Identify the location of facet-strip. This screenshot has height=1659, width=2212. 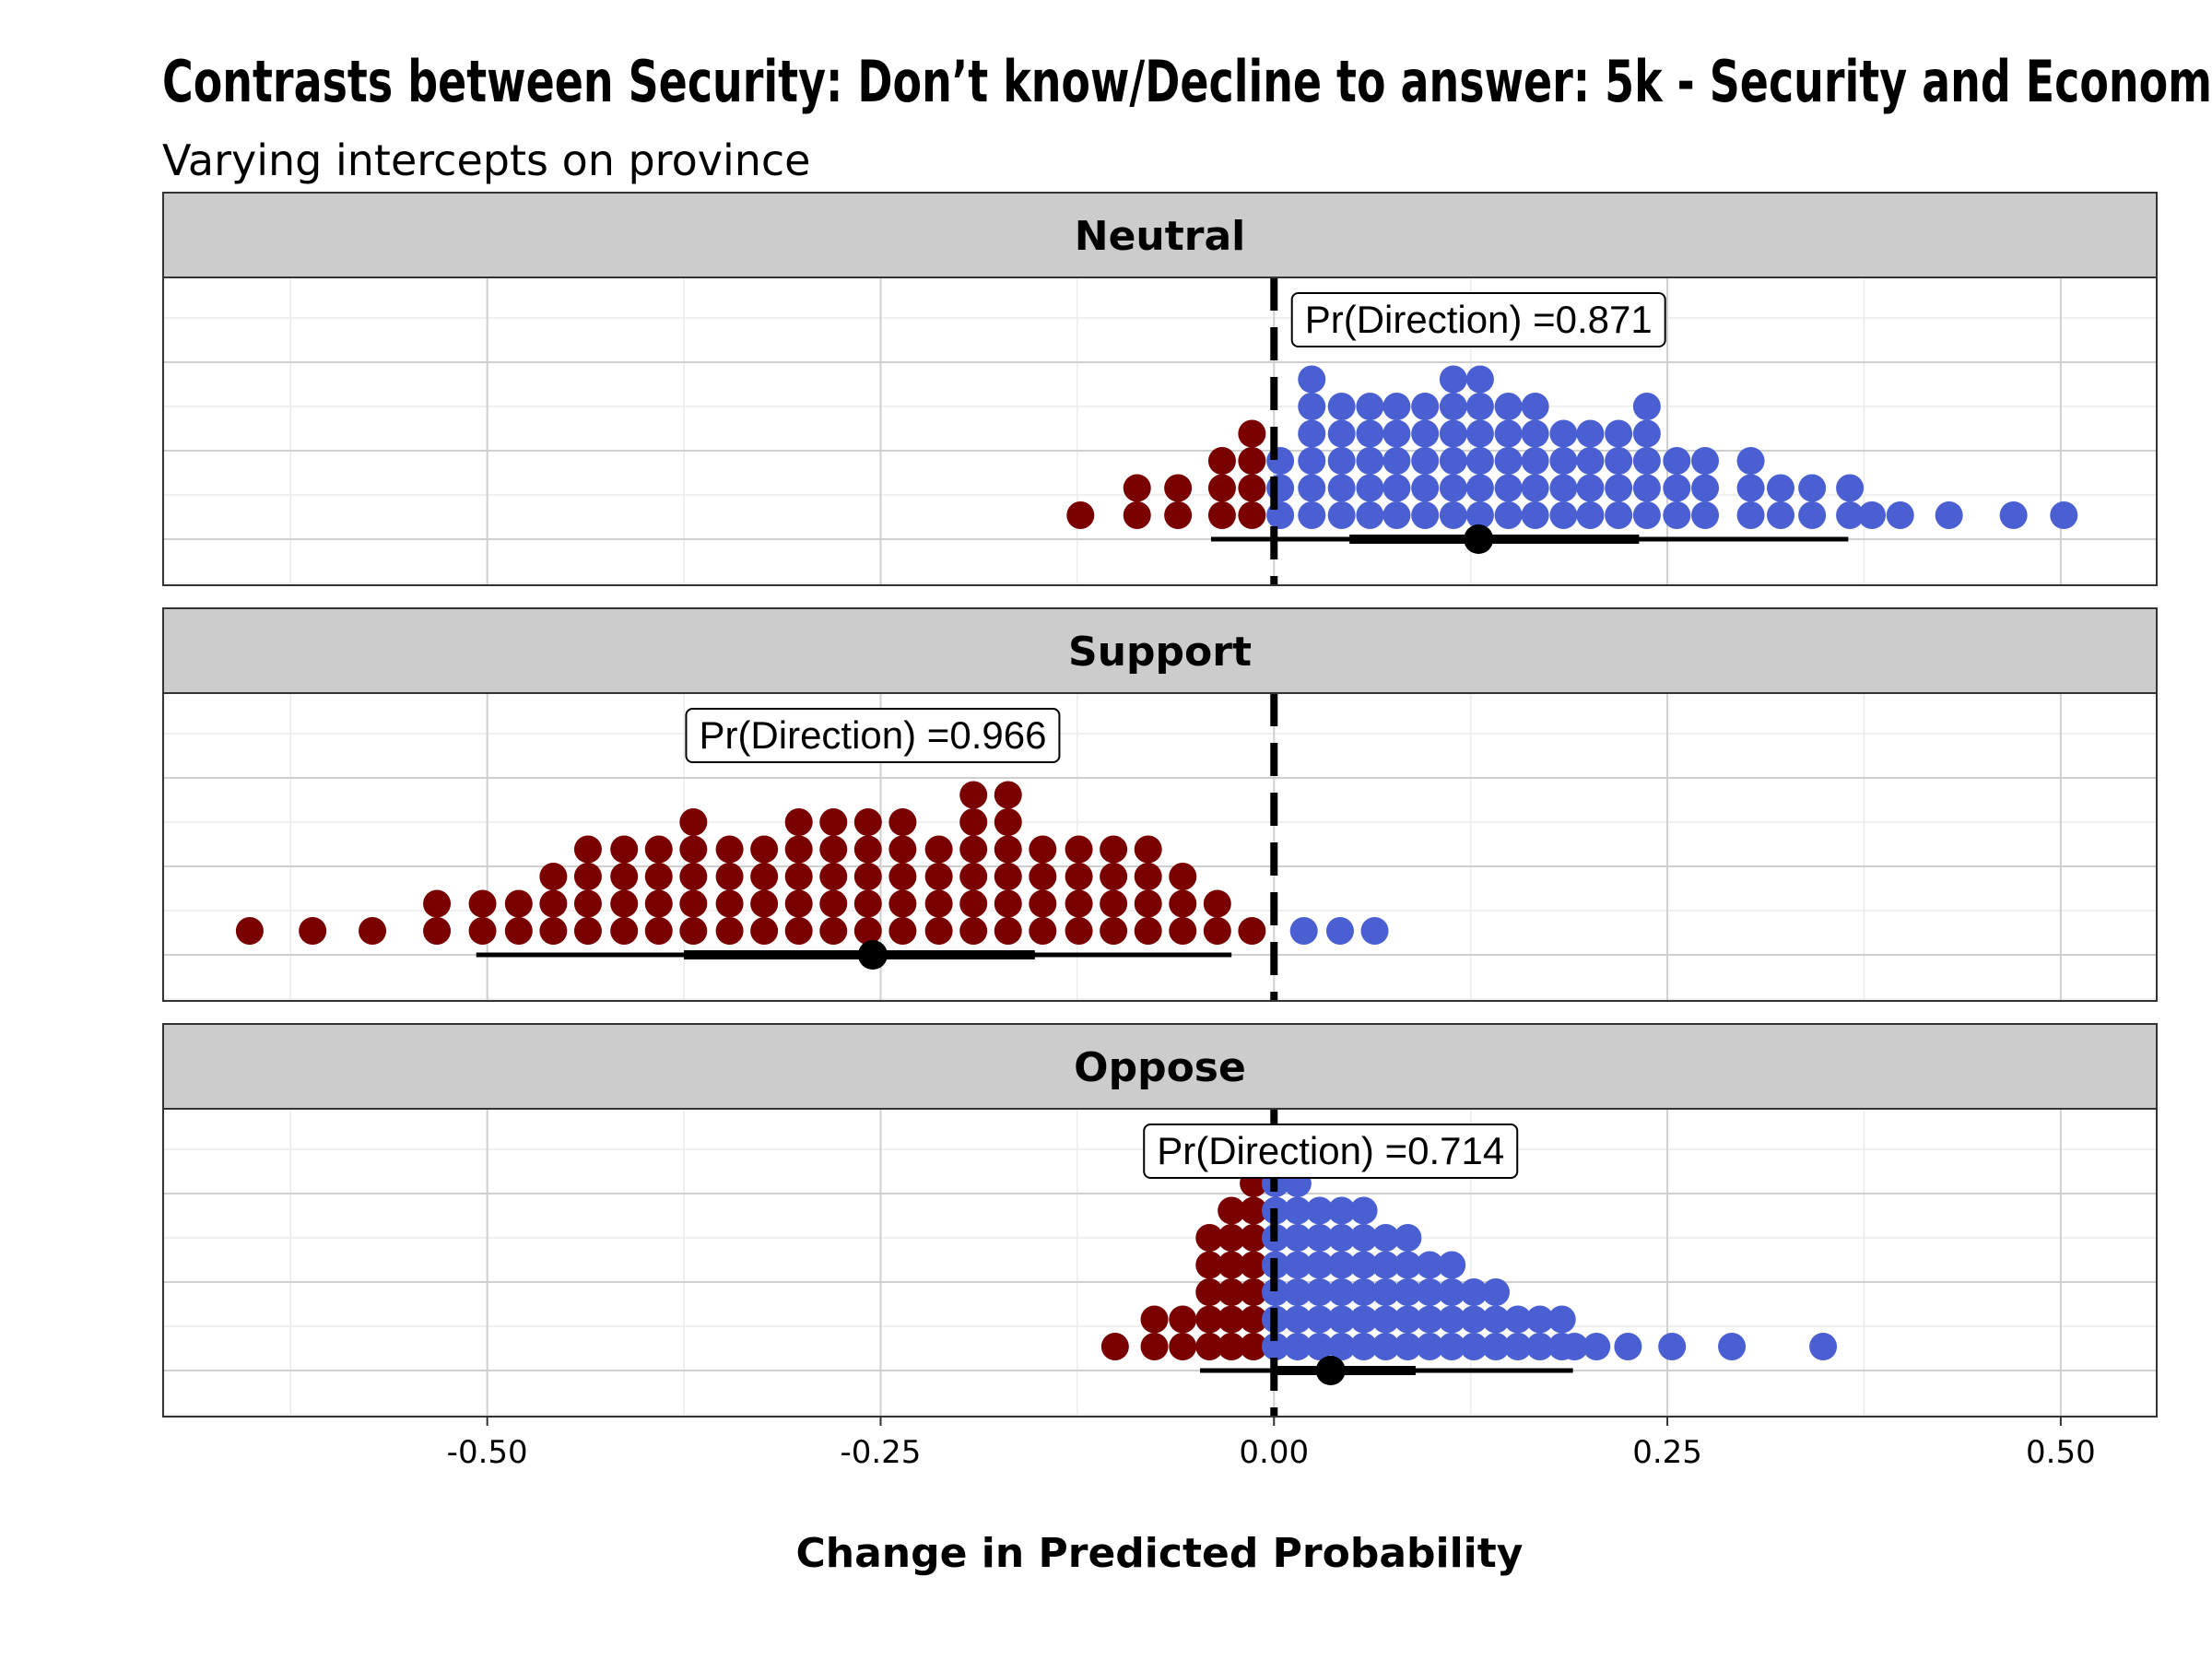
(1160, 1066).